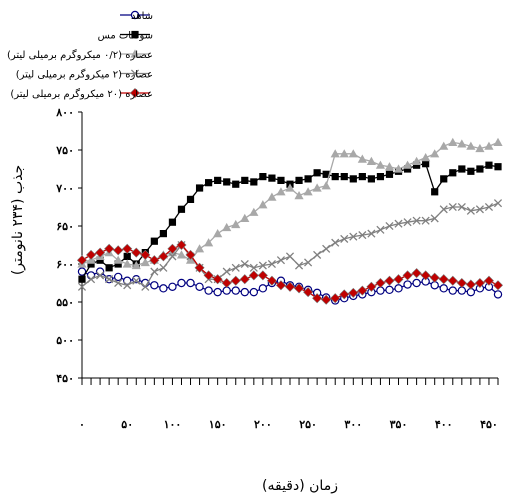 The width and height of the screenshot is (508, 500). What do you see at coordinates (353, 424) in the screenshot?
I see `x-tick-label: ۳۰۰` at bounding box center [353, 424].